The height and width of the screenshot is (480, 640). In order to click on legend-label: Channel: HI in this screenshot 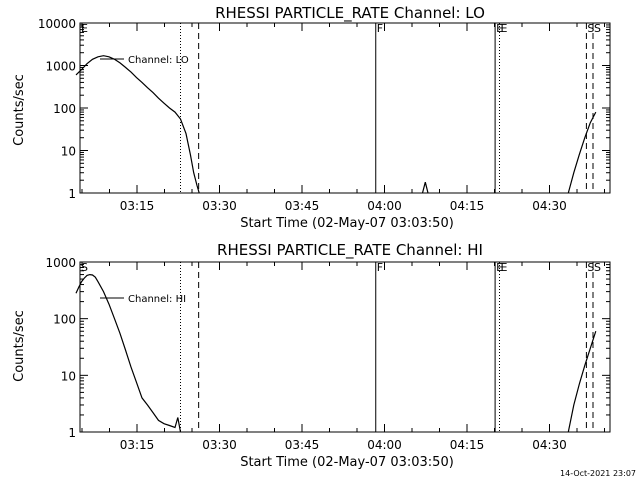, I will do `click(157, 299)`.